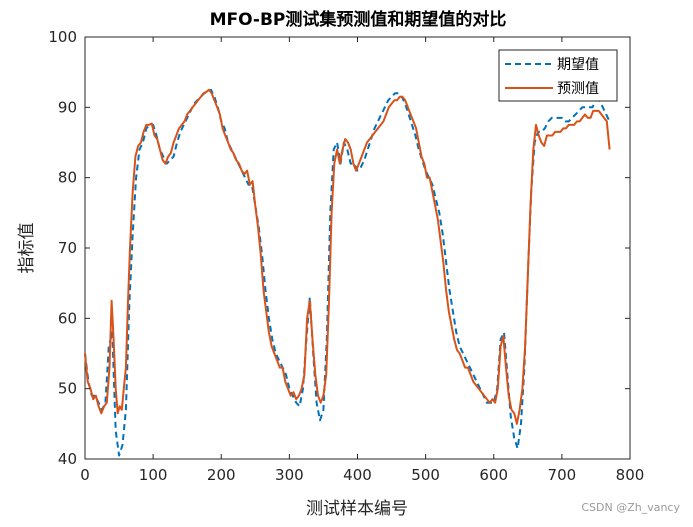 This screenshot has height=527, width=693. What do you see at coordinates (67, 318) in the screenshot?
I see `y-tick-label: 60` at bounding box center [67, 318].